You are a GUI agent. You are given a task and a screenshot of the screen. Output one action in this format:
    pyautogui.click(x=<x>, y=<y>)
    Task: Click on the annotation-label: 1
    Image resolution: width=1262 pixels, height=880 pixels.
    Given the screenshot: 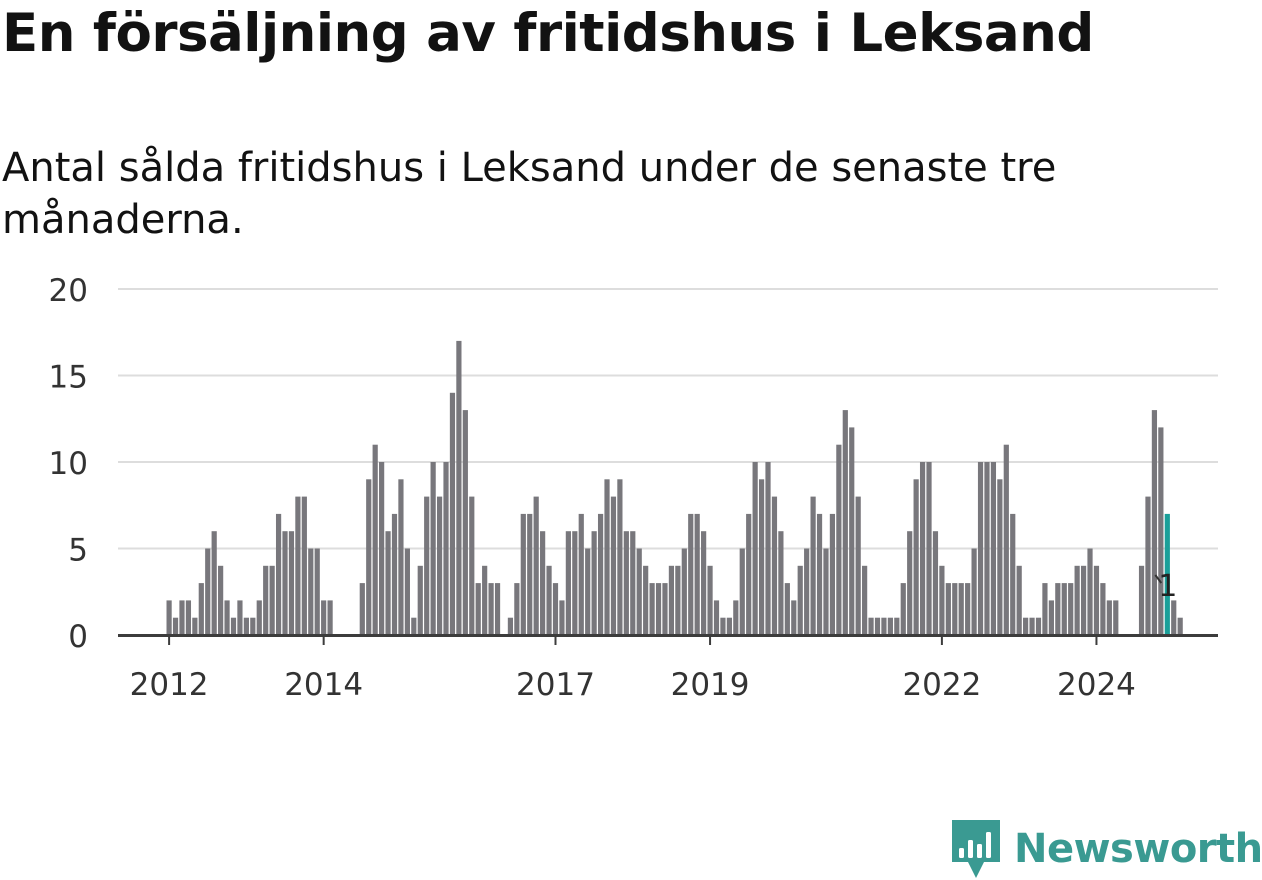 What is the action you would take?
    pyautogui.click(x=1167, y=586)
    